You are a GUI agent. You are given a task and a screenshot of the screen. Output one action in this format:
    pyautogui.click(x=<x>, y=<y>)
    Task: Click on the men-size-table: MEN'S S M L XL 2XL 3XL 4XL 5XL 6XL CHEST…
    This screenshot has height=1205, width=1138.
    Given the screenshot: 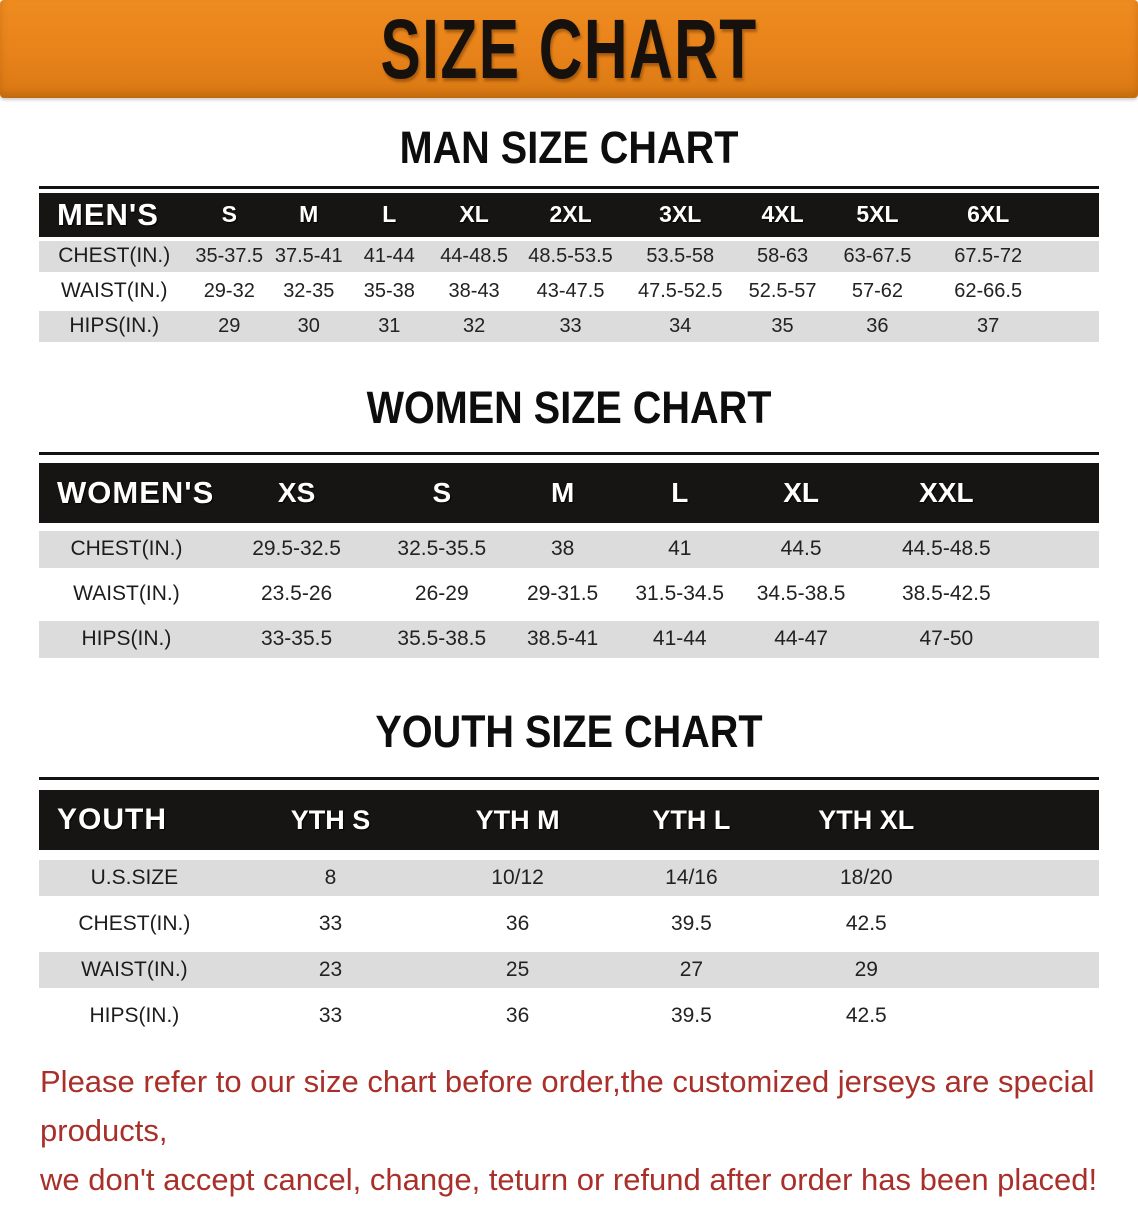 What is the action you would take?
    pyautogui.click(x=569, y=265)
    